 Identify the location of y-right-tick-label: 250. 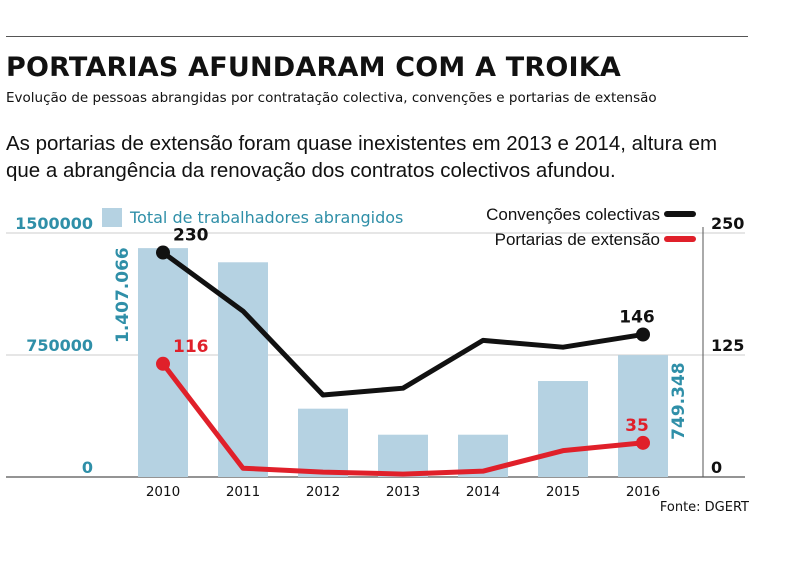
(727, 223).